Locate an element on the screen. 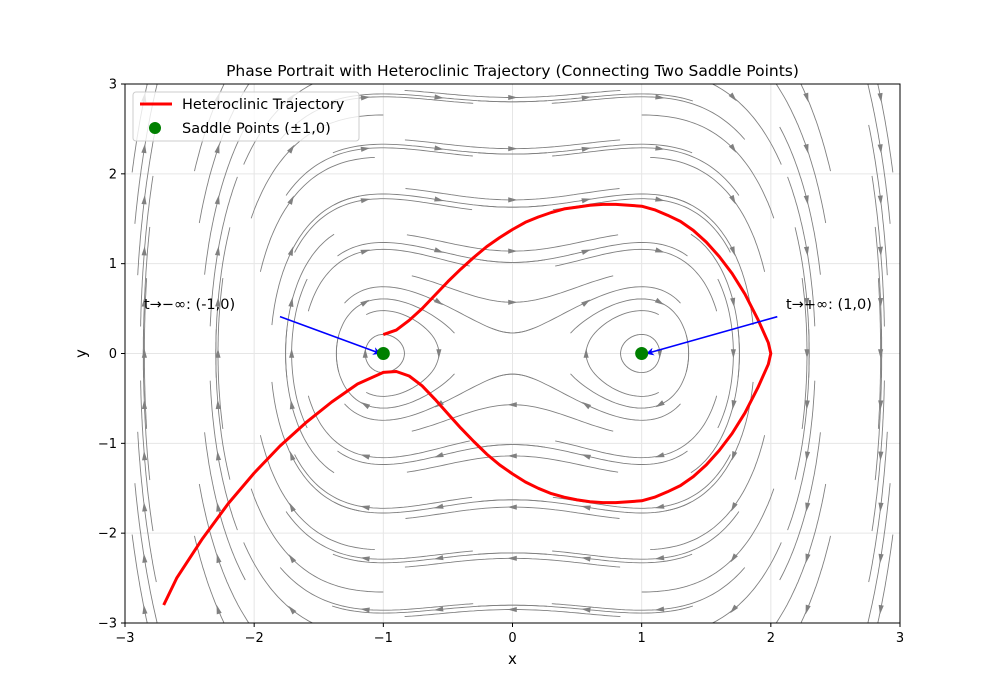  legend-saddle-label: Saddle Points (±1,0) is located at coordinates (256, 129).